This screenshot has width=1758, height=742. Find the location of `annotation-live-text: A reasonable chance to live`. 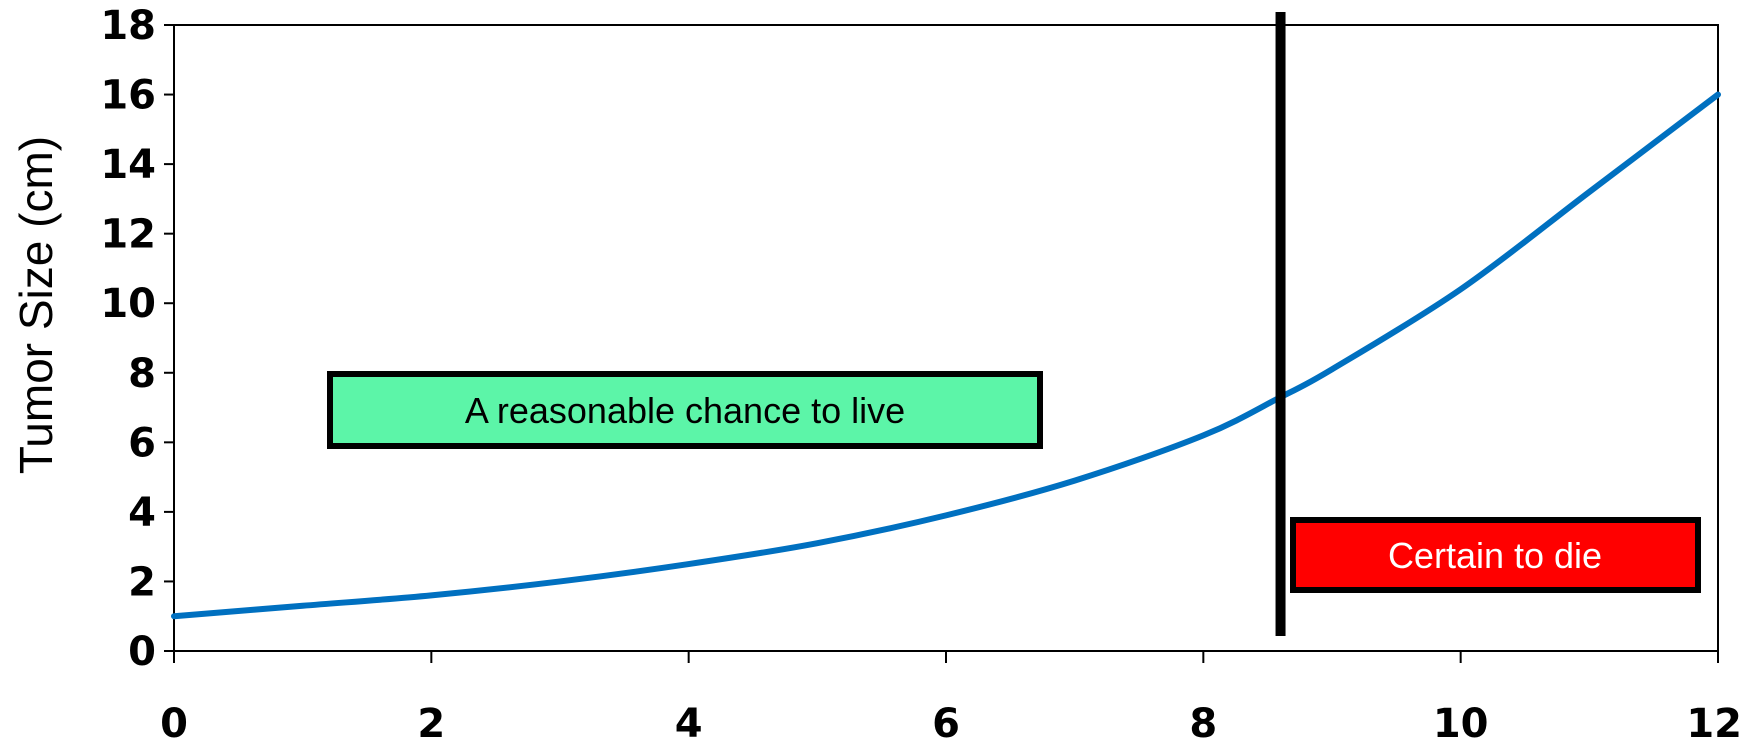

annotation-live-text: A reasonable chance to live is located at coordinates (685, 410).